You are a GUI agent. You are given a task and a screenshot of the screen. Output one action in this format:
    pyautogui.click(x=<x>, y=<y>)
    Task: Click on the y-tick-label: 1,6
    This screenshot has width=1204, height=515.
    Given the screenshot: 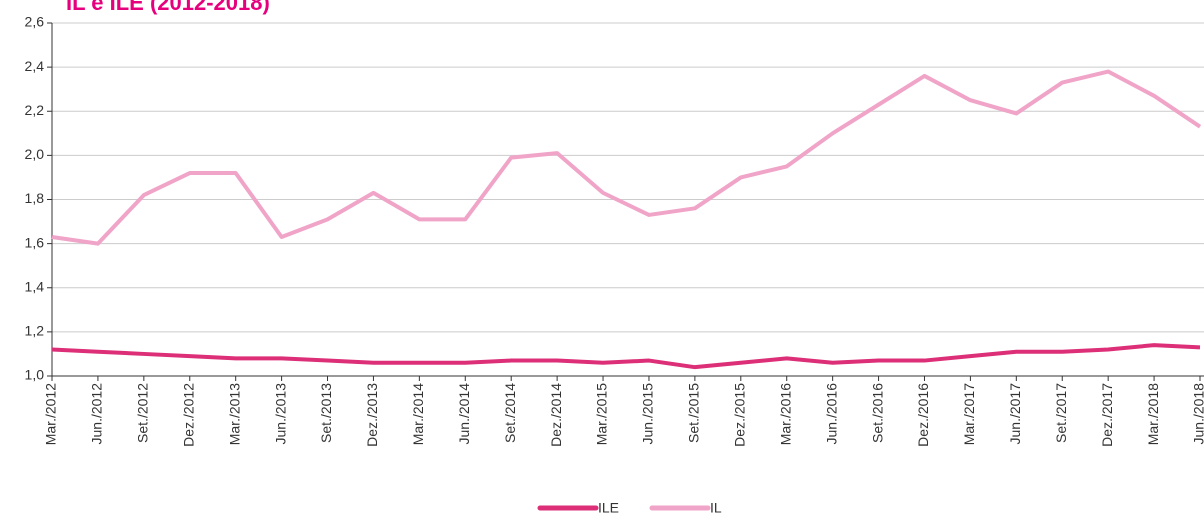 What is the action you would take?
    pyautogui.click(x=35, y=242)
    